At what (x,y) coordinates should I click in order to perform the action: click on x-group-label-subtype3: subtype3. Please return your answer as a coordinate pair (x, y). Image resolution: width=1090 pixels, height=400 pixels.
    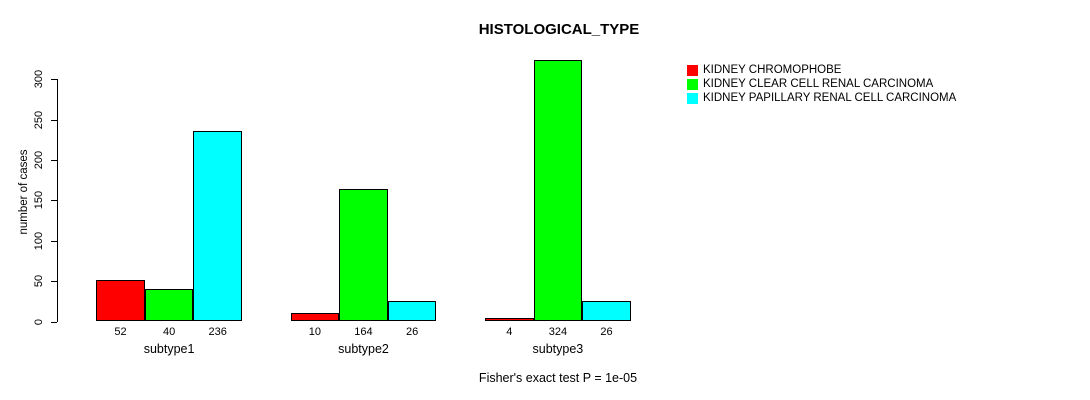
    Looking at the image, I should click on (558, 349).